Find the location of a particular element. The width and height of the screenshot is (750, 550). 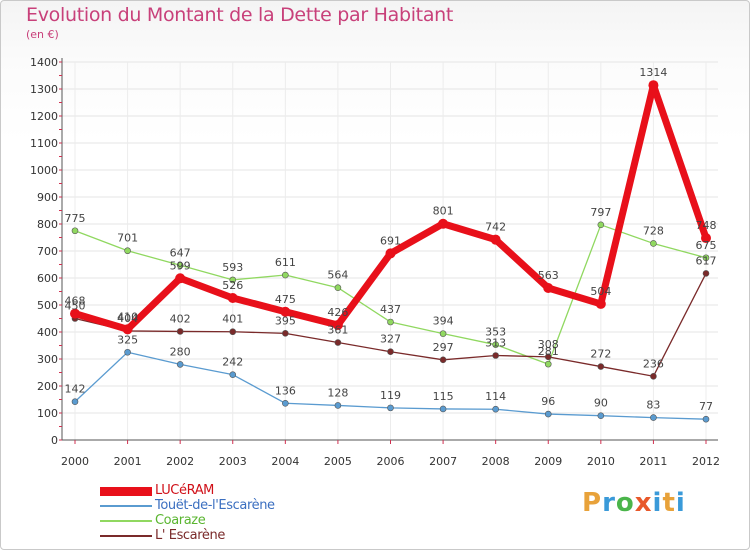

proxiti-logo: Proxiti is located at coordinates (634, 503).